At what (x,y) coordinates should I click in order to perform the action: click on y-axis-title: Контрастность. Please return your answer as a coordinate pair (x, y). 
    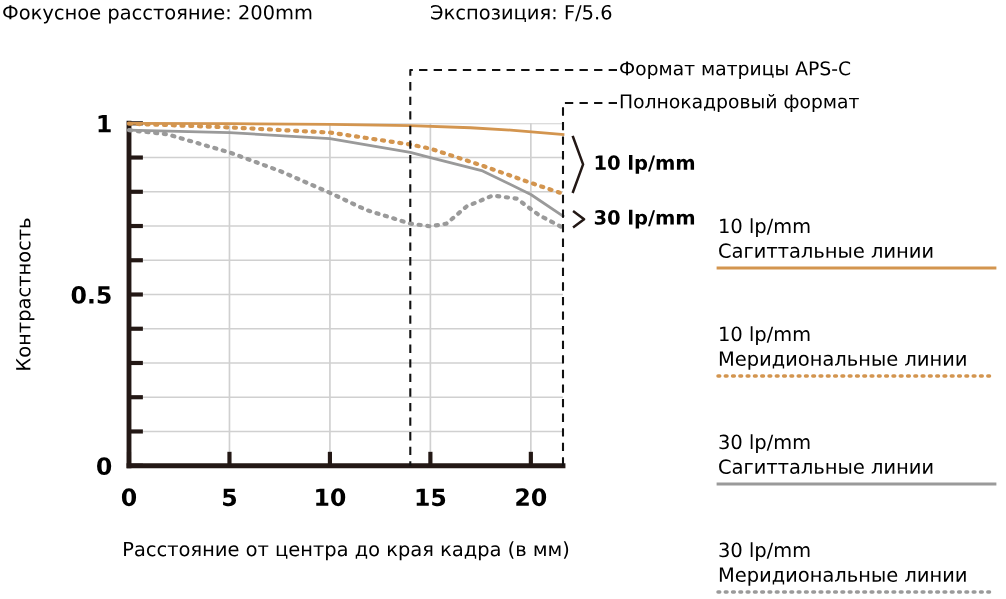
    Looking at the image, I should click on (25, 294).